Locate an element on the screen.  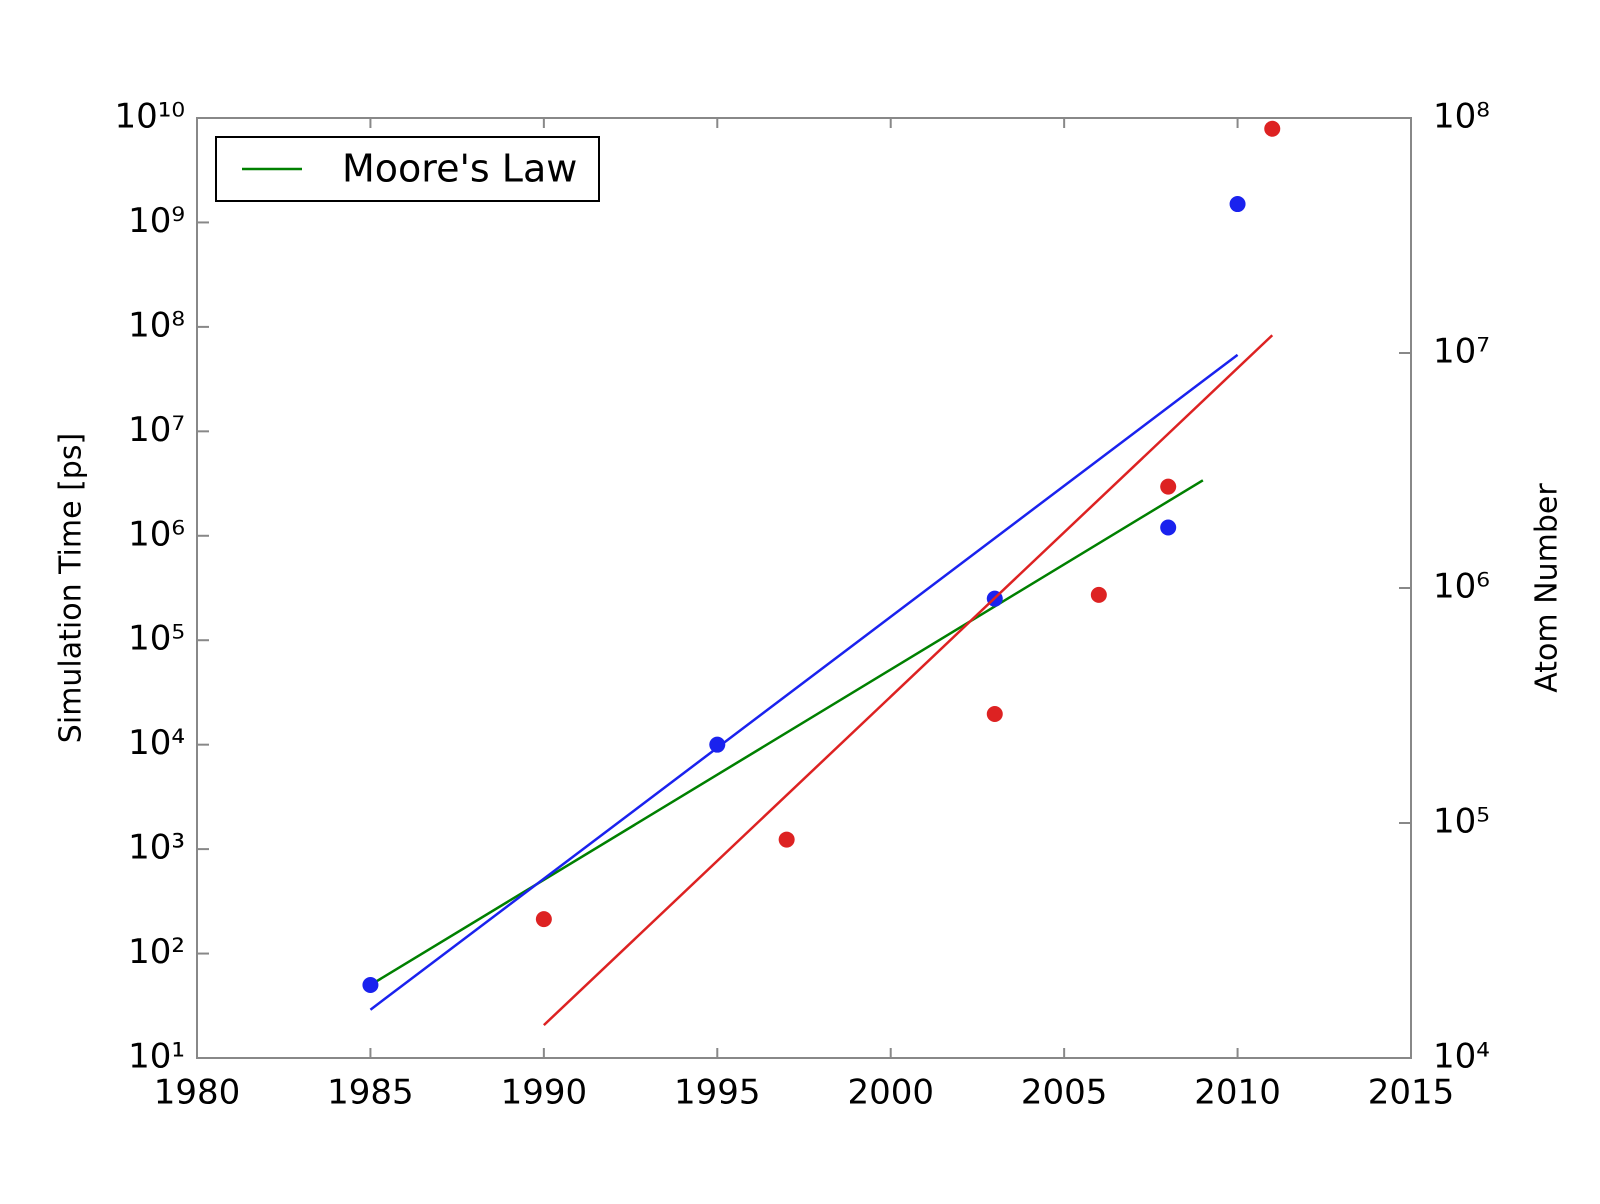
x-tick-label: 2015 is located at coordinates (1411, 1093).